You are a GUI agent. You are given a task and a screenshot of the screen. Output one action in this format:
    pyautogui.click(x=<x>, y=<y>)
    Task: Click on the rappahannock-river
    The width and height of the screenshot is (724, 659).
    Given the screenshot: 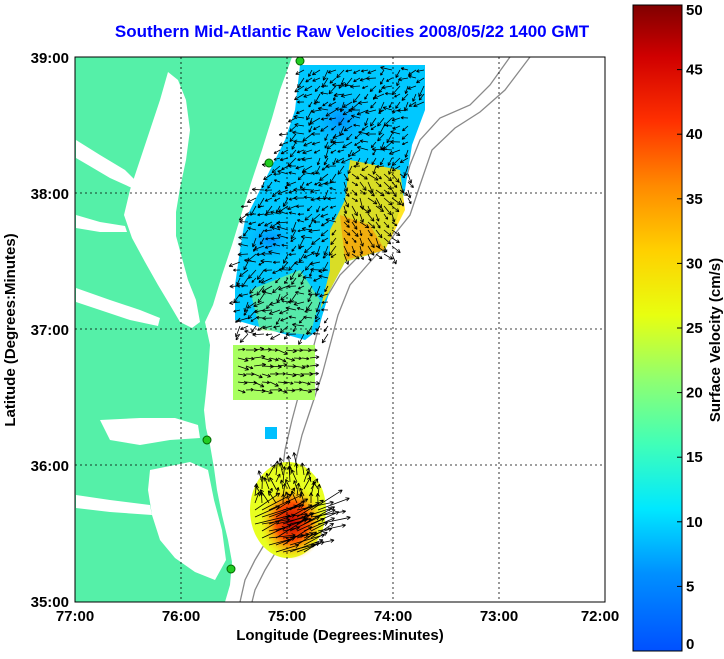 What is the action you would take?
    pyautogui.click(x=101, y=223)
    